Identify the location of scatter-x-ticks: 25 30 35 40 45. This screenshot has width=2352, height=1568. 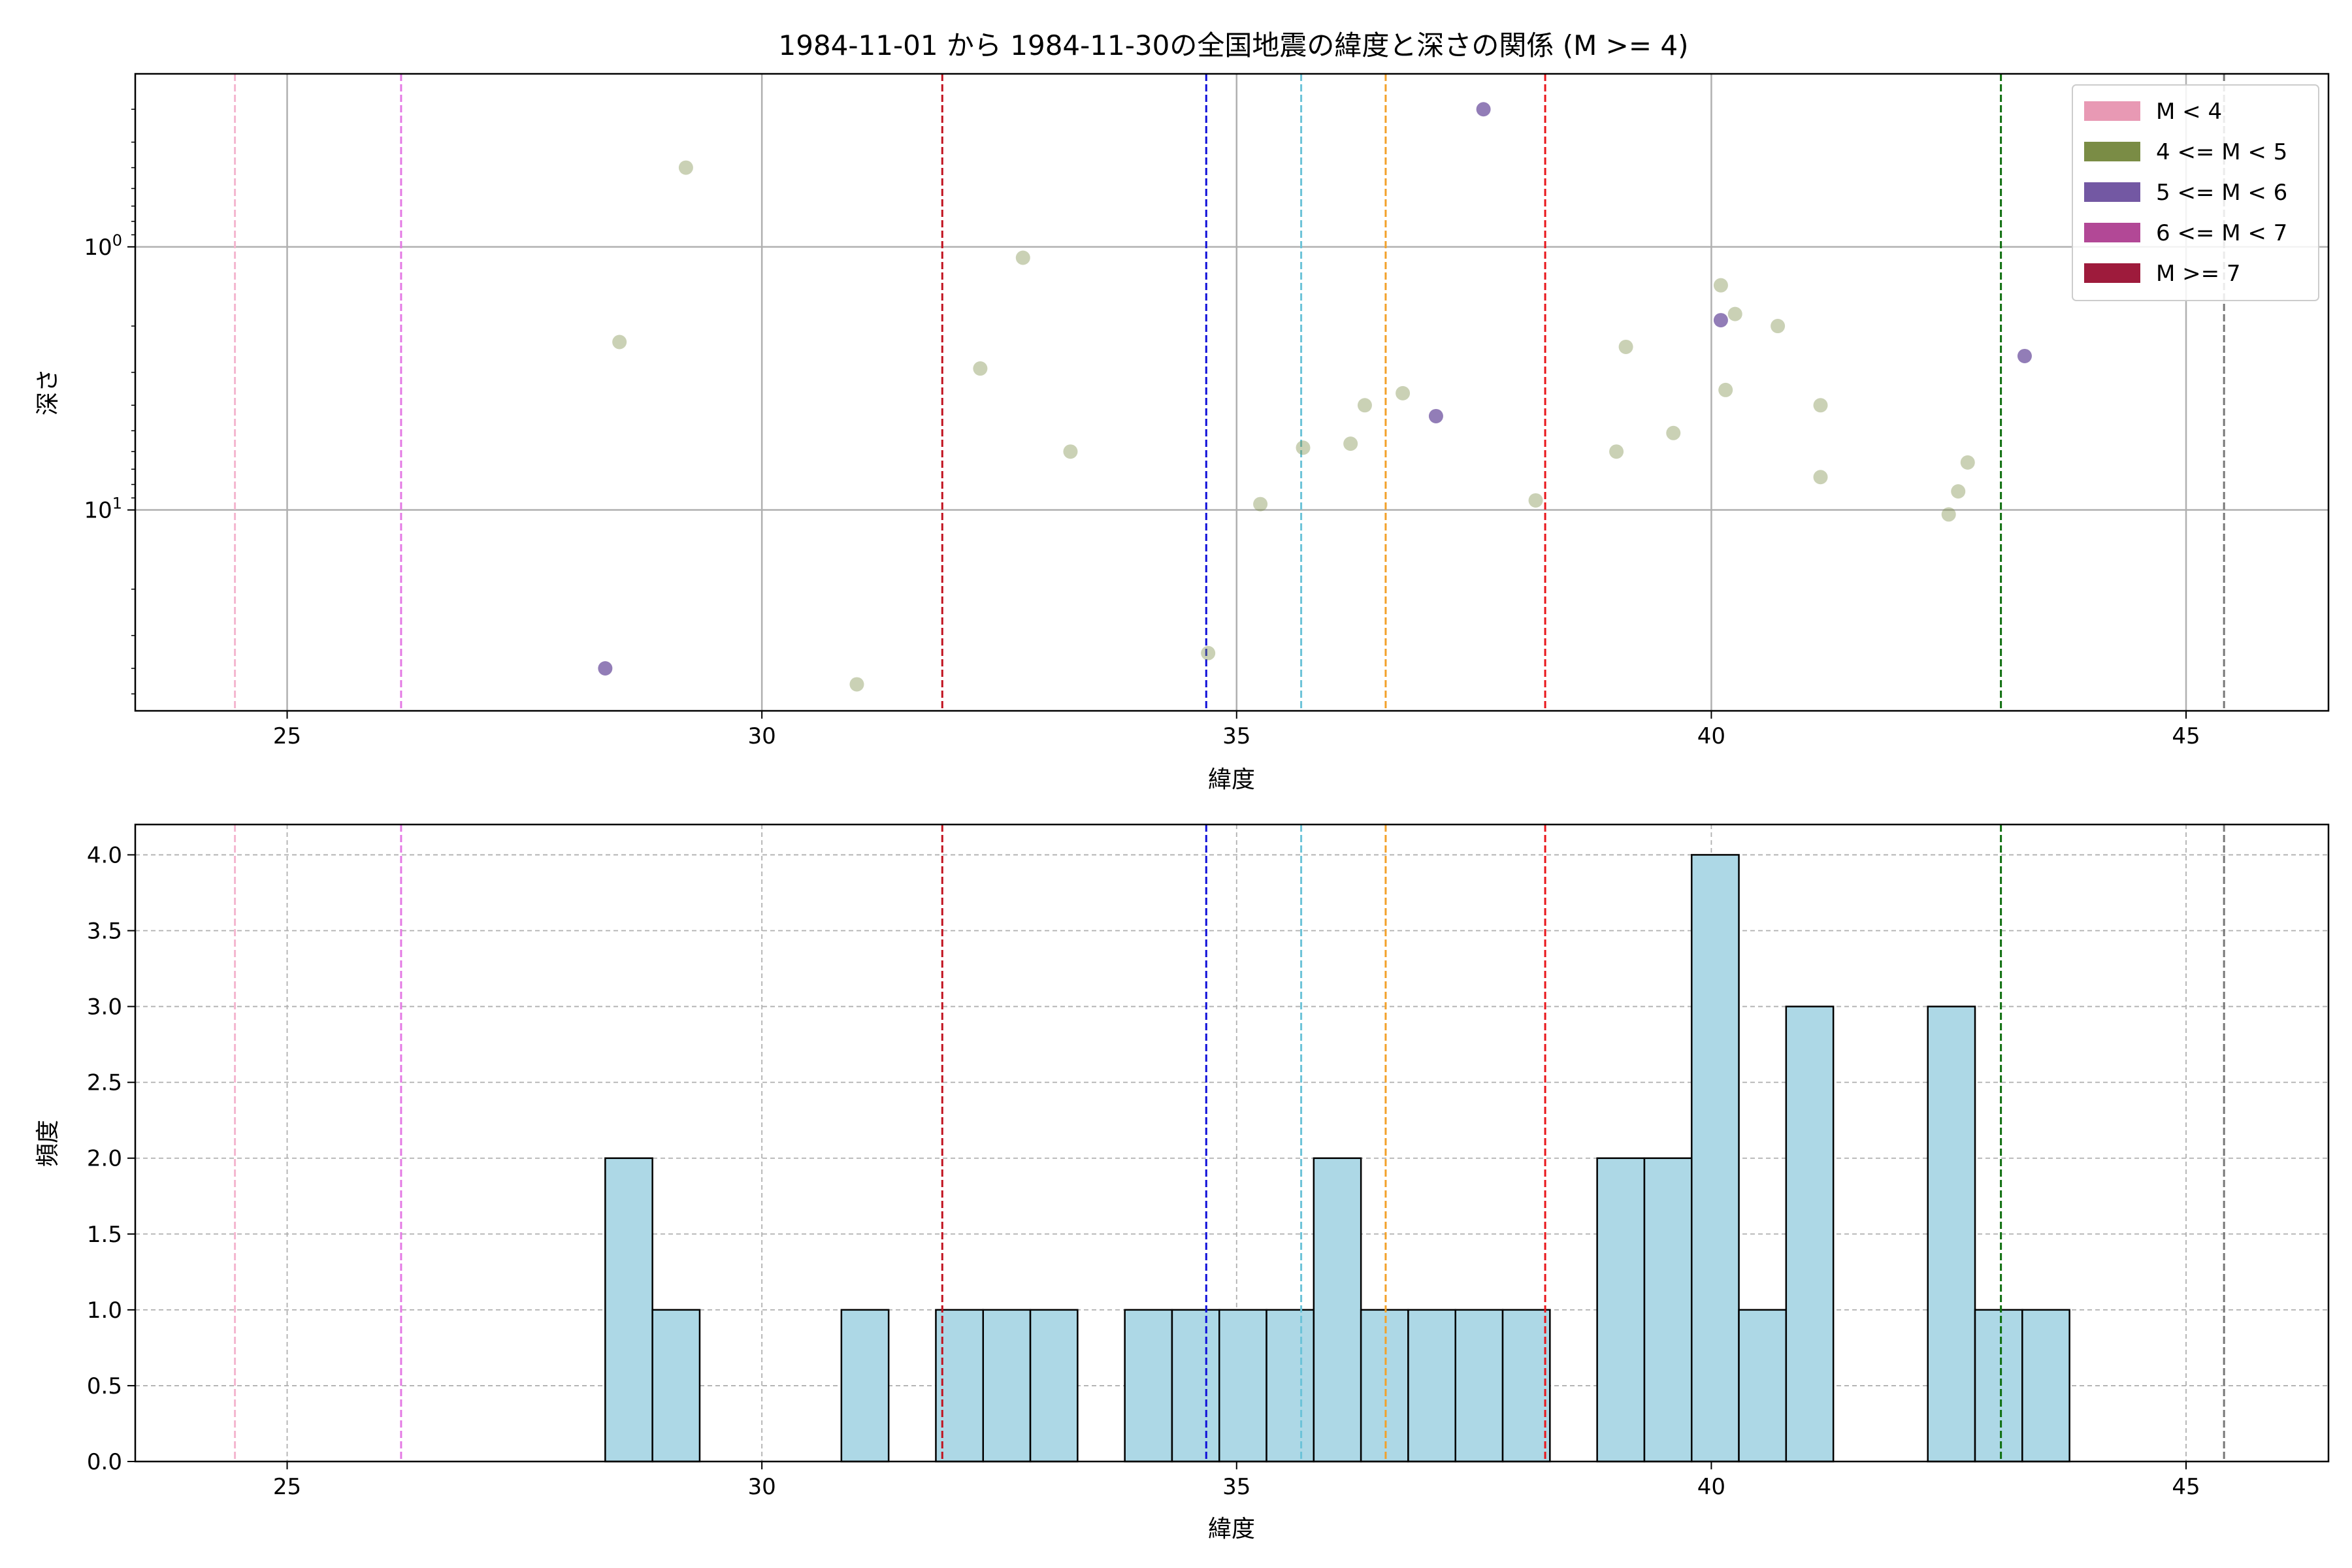
(1236, 730).